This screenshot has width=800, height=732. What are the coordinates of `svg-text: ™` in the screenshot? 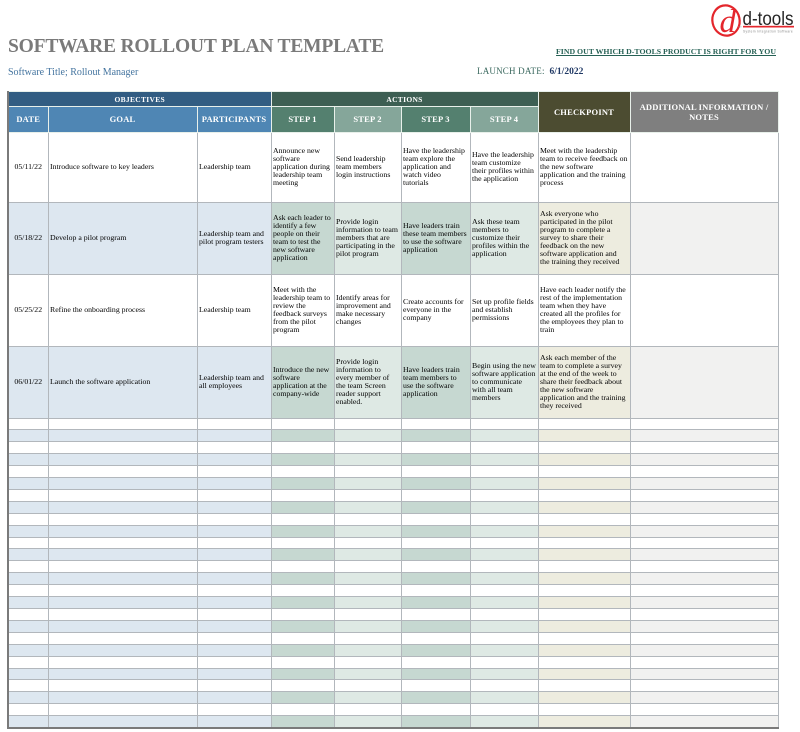 It's located at (740, 28).